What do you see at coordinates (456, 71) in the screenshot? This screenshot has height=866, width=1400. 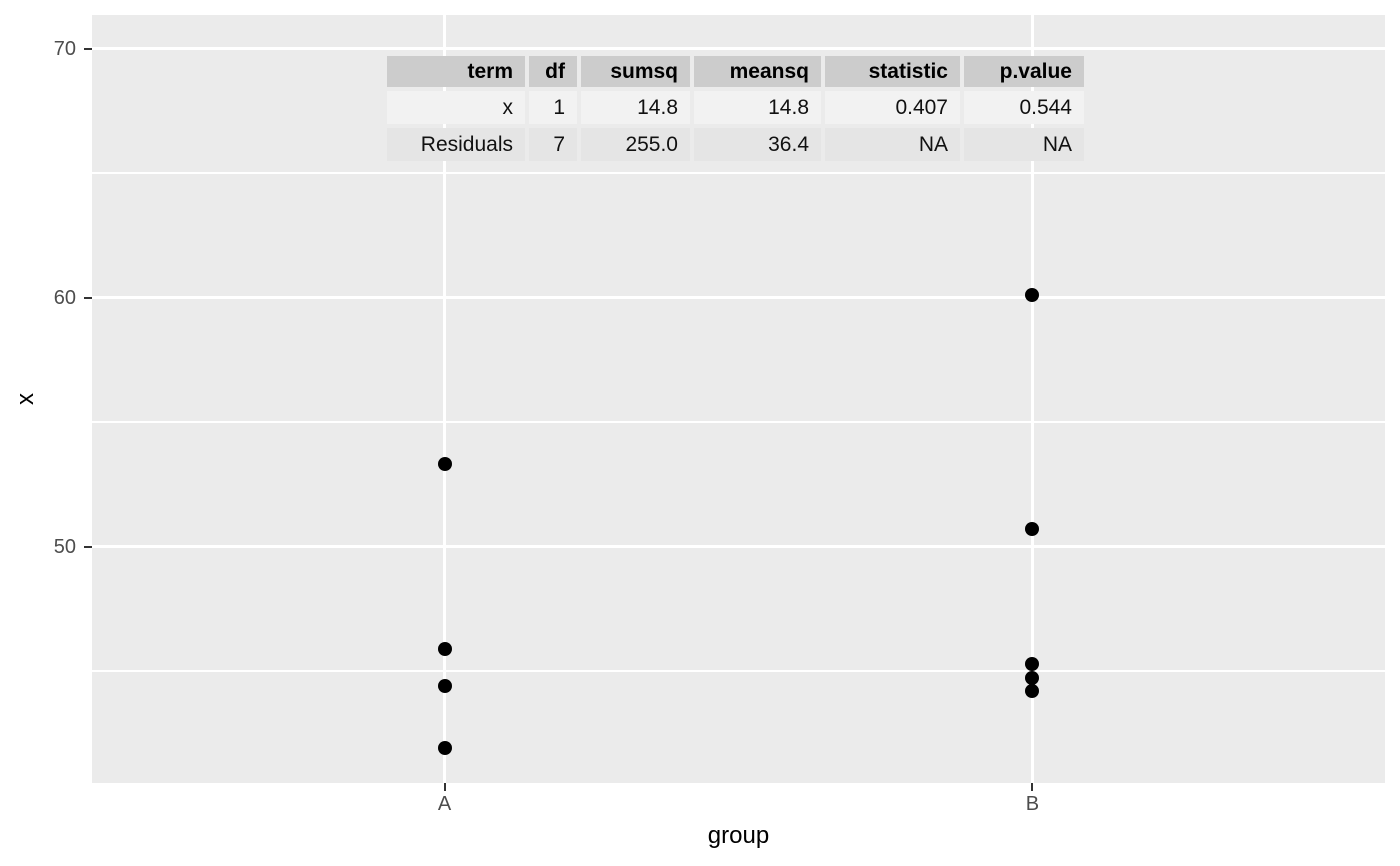 I see `anova-col-header: term` at bounding box center [456, 71].